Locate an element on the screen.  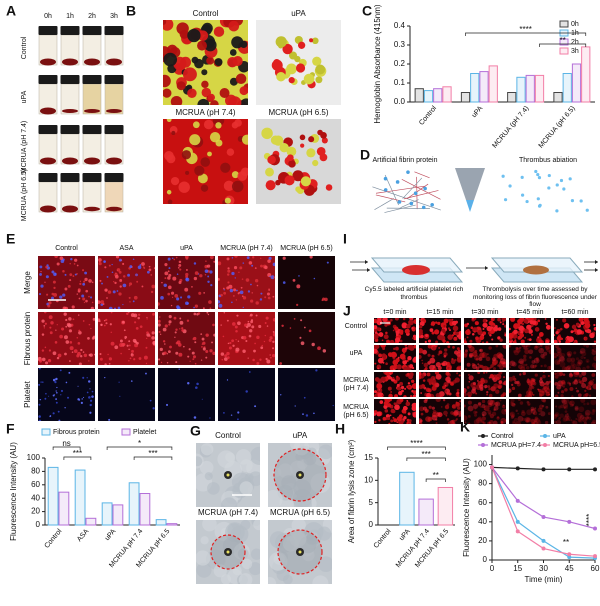
vial-cap is located at coordinates (114, 30).